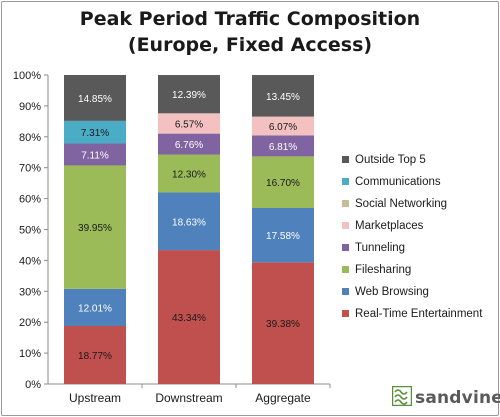  Describe the element at coordinates (401, 204) in the screenshot. I see `legend-label: Social Networking` at that location.